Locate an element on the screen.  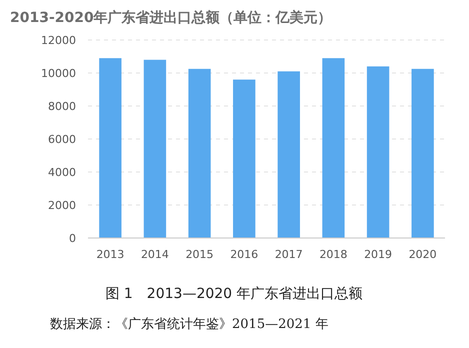
y-tick-label: 6000 is located at coordinates (62, 139).